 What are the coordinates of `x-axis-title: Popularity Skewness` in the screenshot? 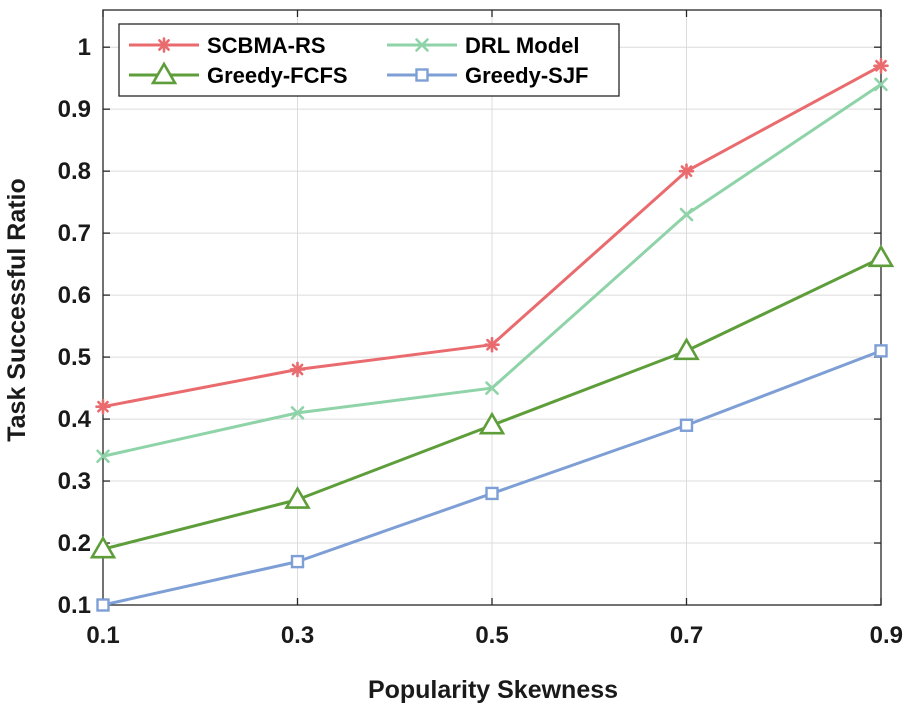 It's located at (493, 690).